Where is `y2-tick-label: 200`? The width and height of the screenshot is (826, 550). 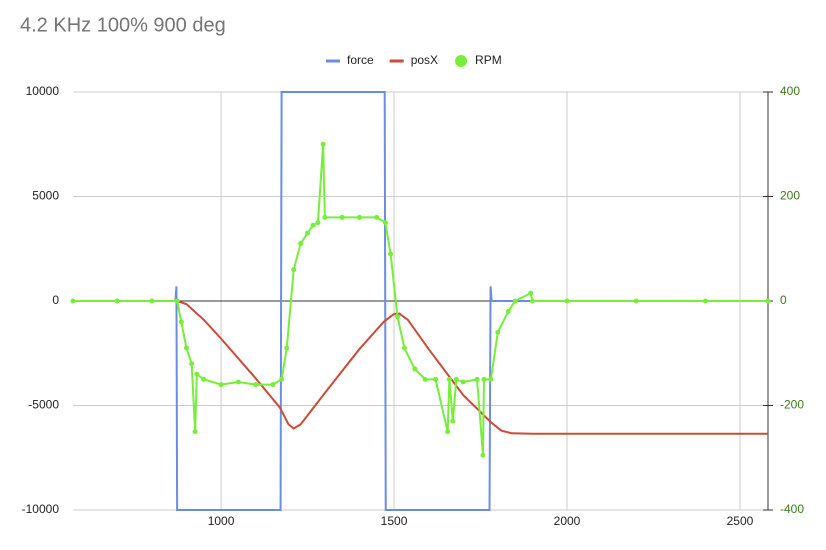 y2-tick-label: 200 is located at coordinates (790, 196).